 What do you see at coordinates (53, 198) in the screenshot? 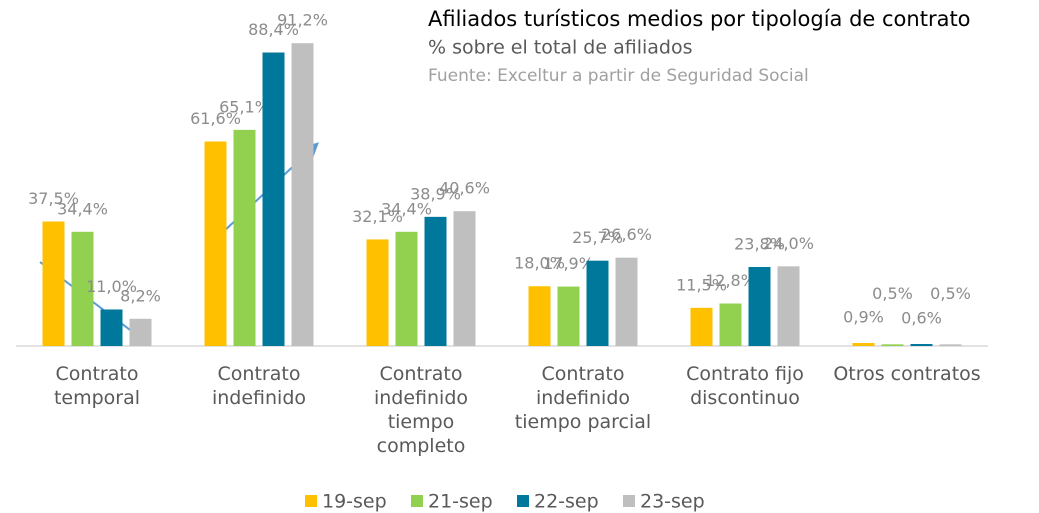
I see `value-label: 37,5%` at bounding box center [53, 198].